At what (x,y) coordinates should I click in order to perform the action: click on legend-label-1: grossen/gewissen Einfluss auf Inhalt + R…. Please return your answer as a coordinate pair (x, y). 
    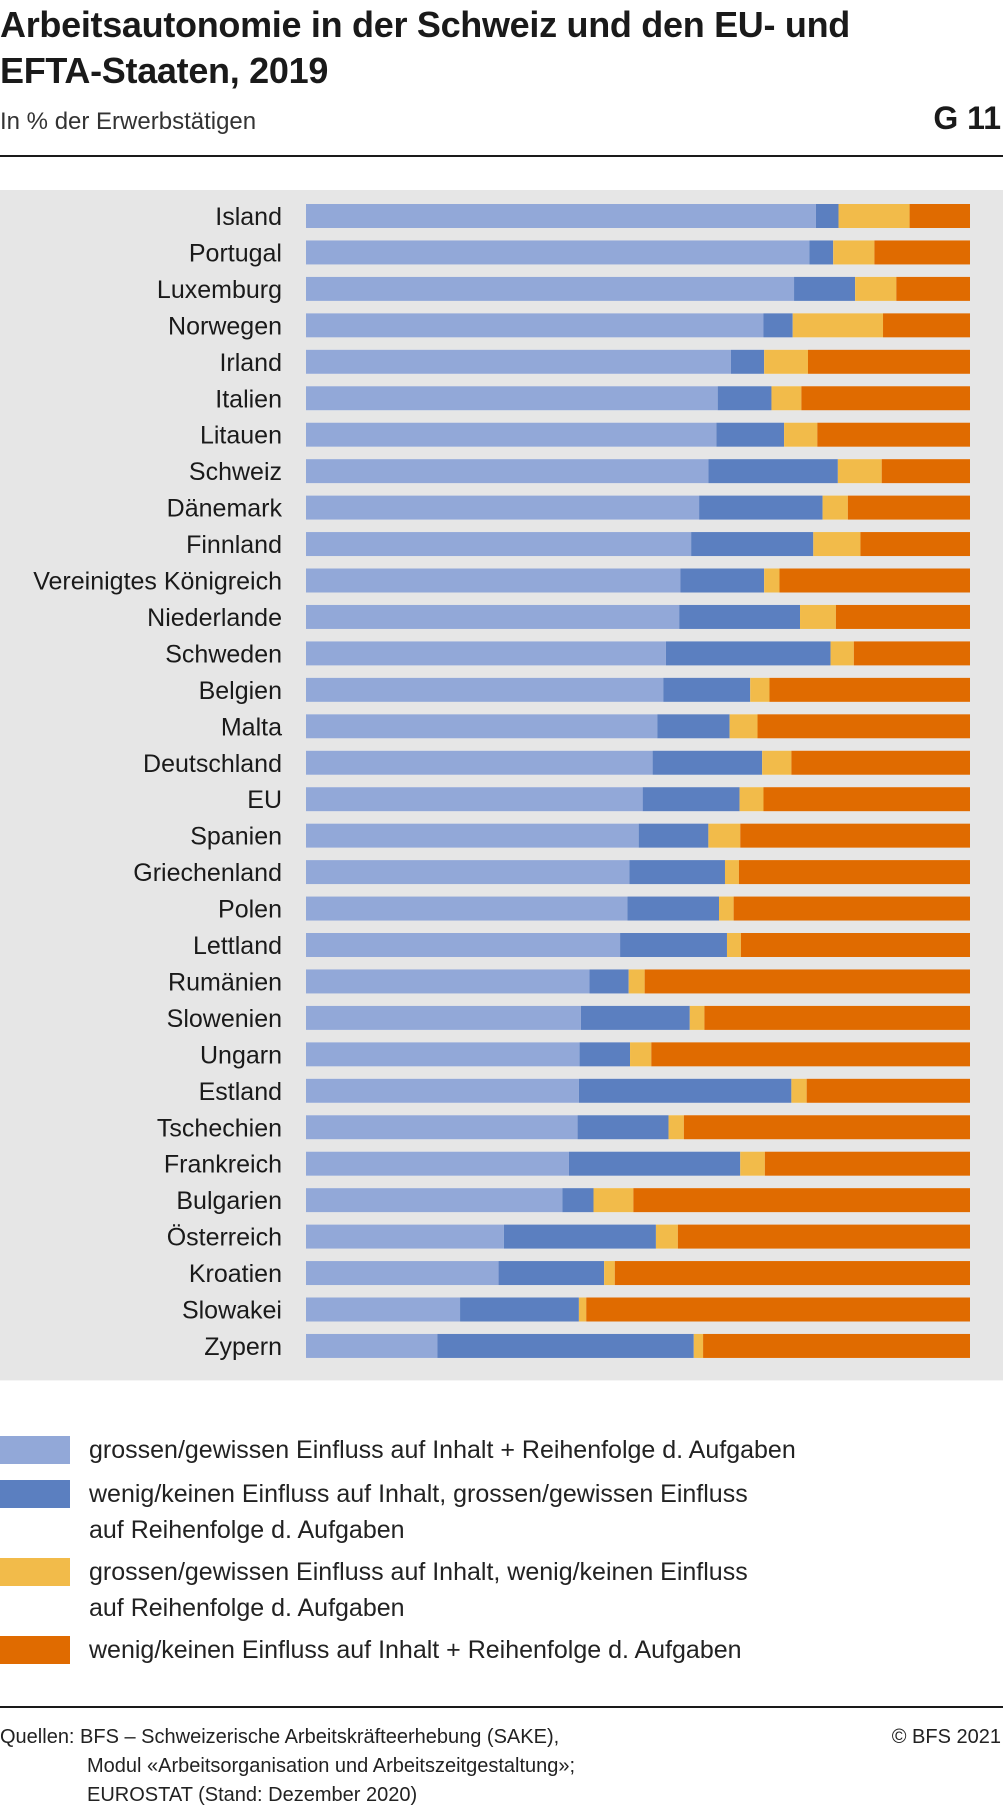
    Looking at the image, I should click on (479, 1450).